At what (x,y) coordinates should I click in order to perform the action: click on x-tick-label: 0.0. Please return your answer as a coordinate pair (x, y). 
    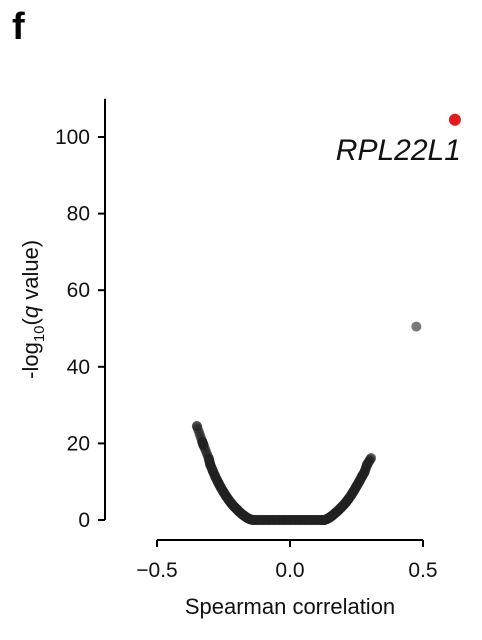
    Looking at the image, I should click on (289, 570).